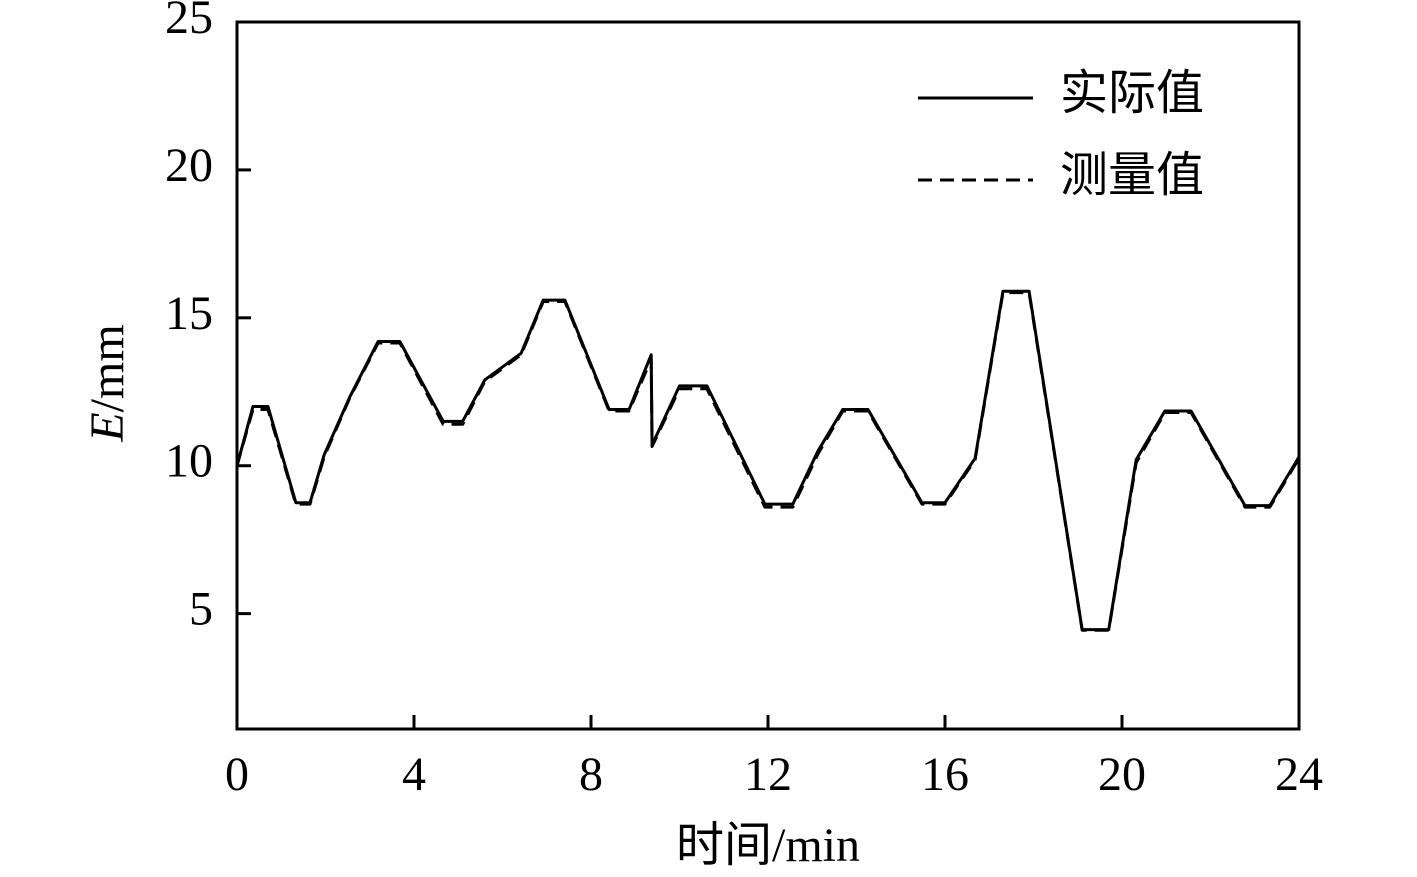 This screenshot has width=1417, height=877. What do you see at coordinates (1132, 175) in the screenshot?
I see `legend-label: 测量值` at bounding box center [1132, 175].